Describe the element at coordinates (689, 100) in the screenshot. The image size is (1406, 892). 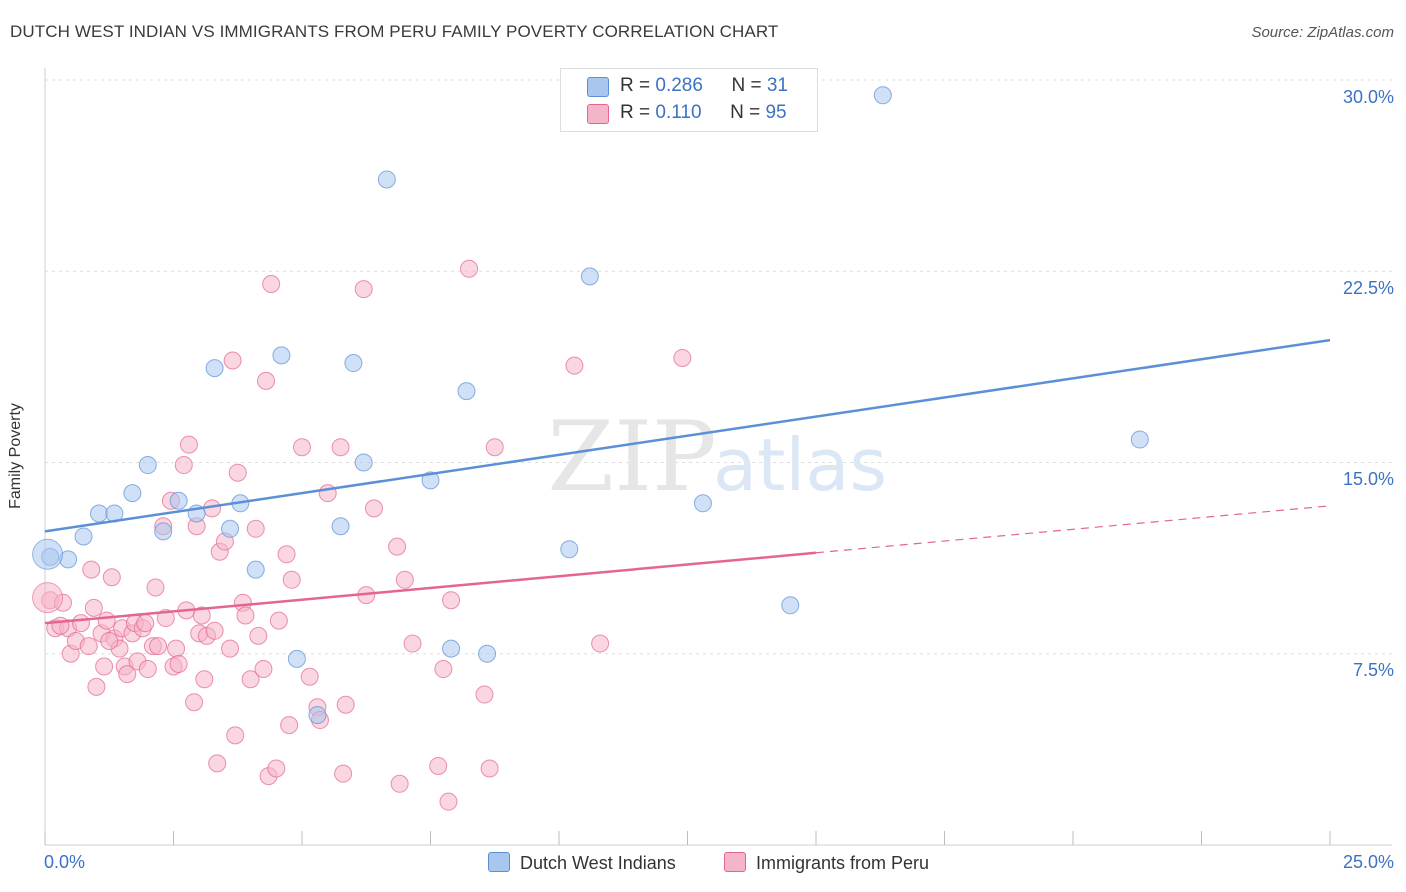
I see `stats-legend: R = 0.286 N = 31 R = 0.110 N = 95` at that location.